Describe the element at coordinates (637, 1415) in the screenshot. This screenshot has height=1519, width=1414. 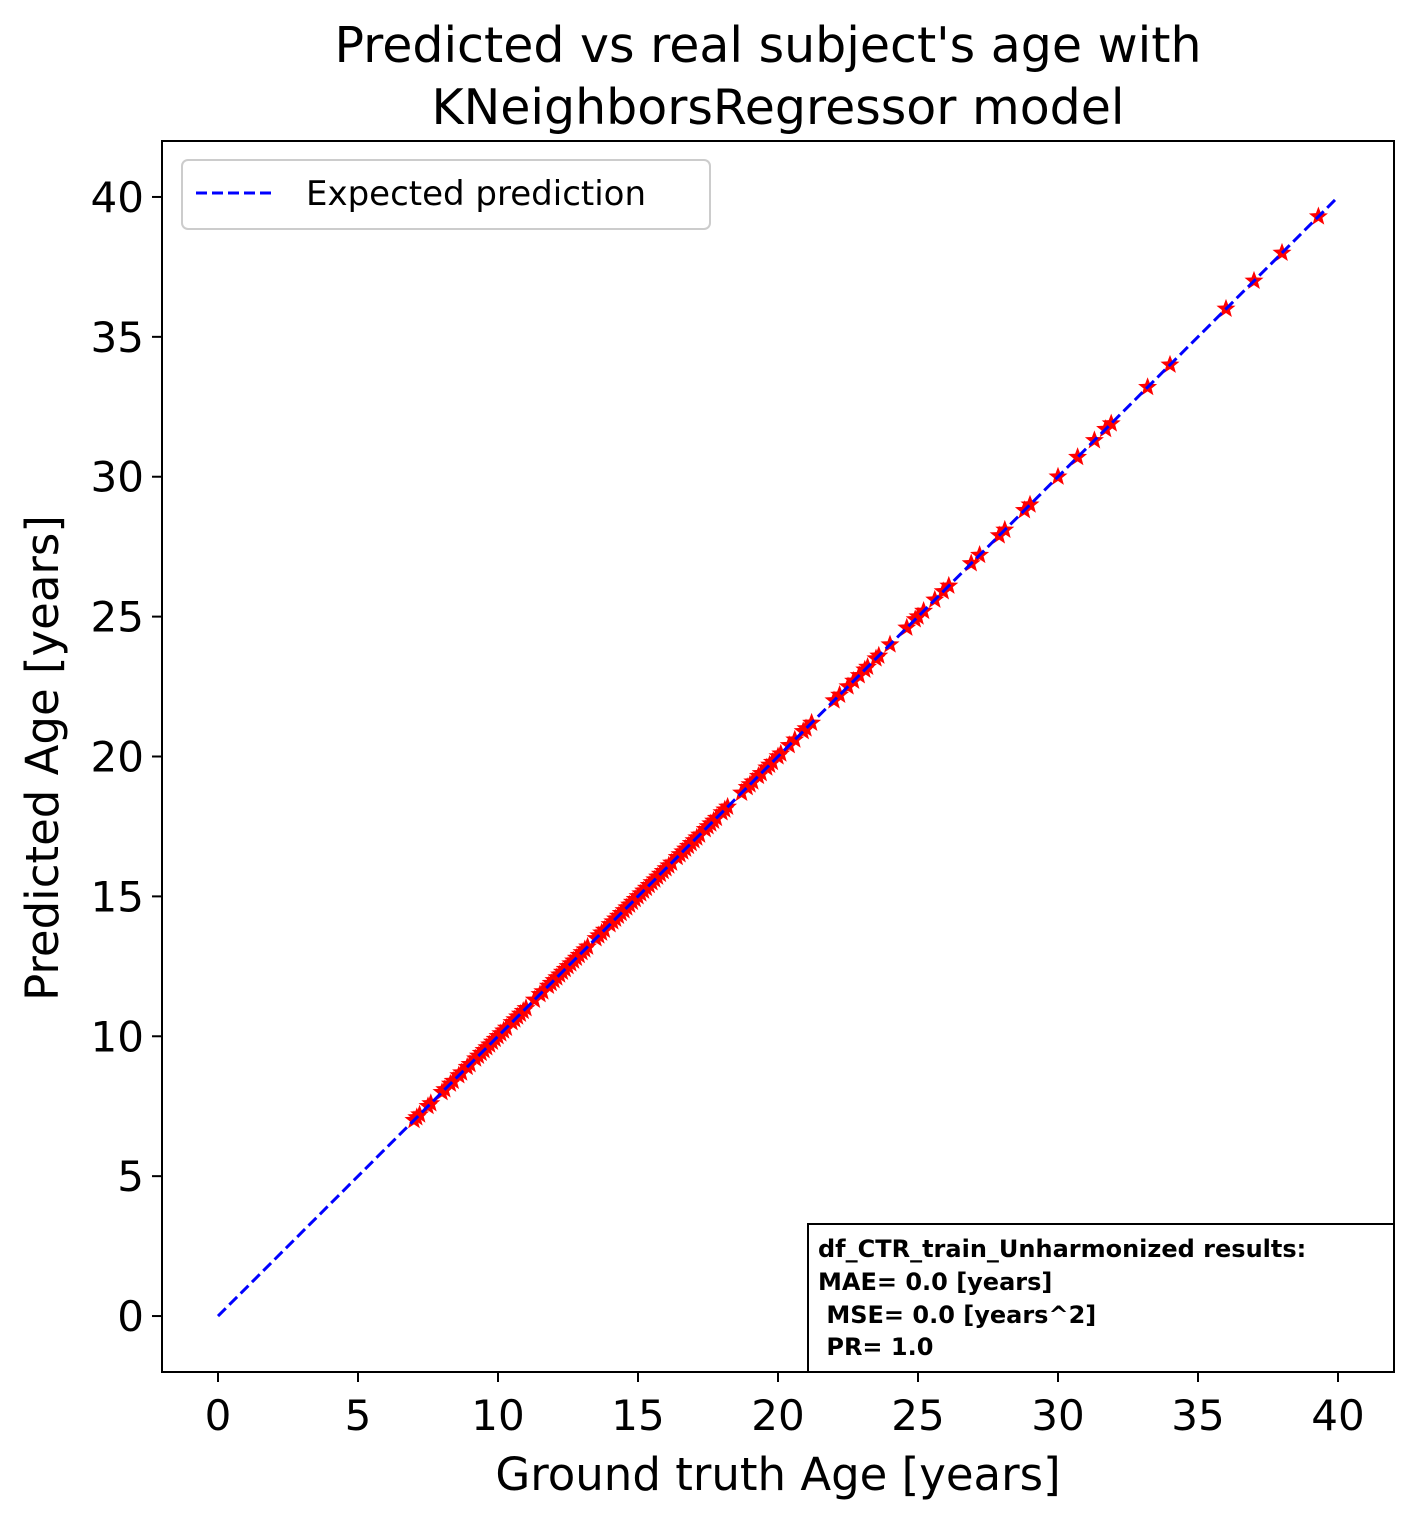
I see `x-tick-label: 15` at that location.